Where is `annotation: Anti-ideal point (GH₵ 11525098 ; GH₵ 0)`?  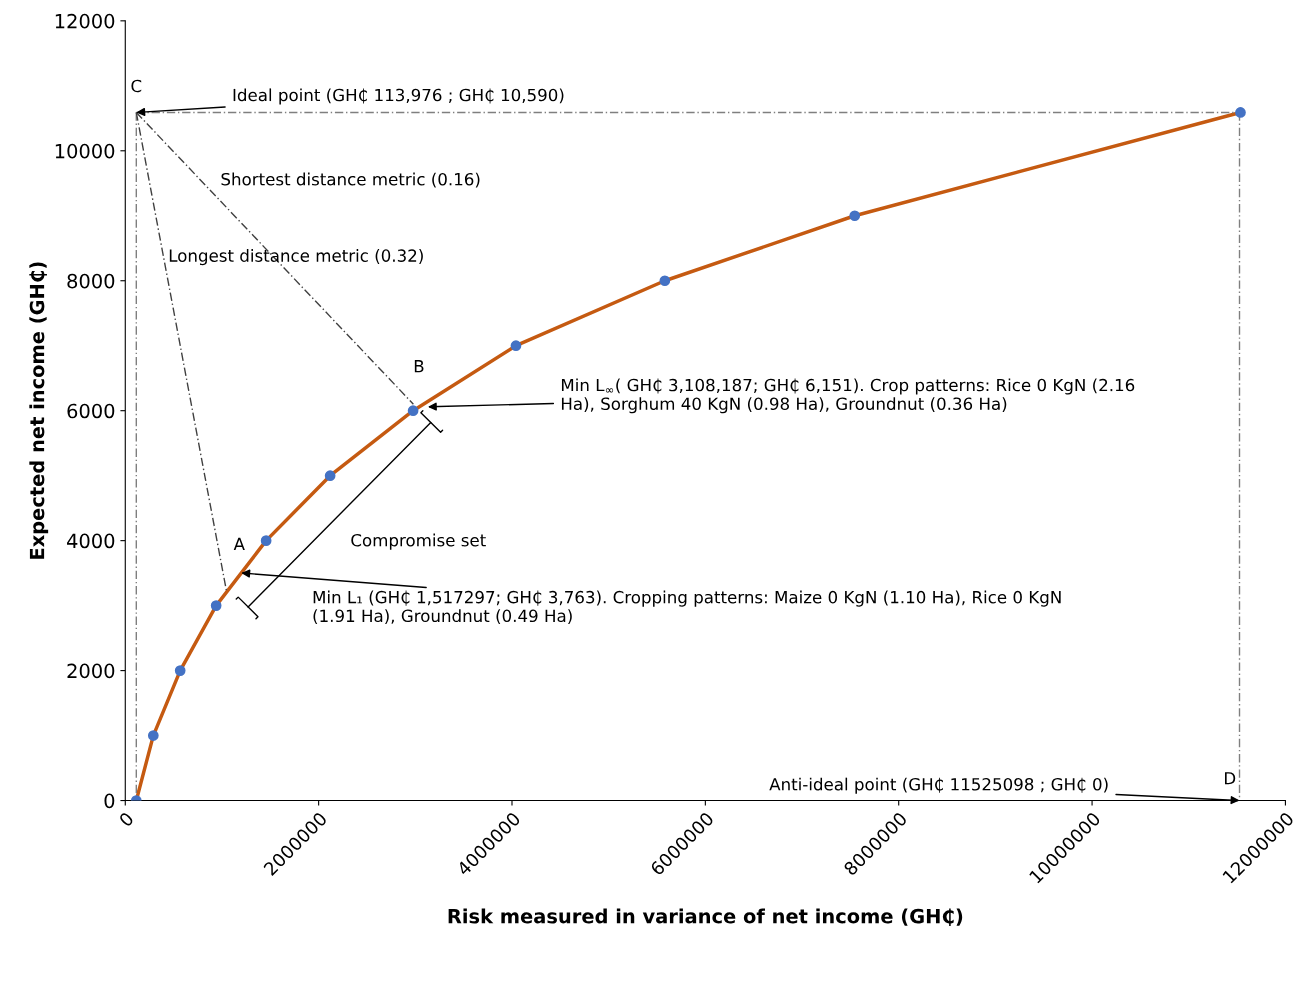
annotation: Anti-ideal point (GH₵ 11525098 ; GH₵ 0) is located at coordinates (938, 785).